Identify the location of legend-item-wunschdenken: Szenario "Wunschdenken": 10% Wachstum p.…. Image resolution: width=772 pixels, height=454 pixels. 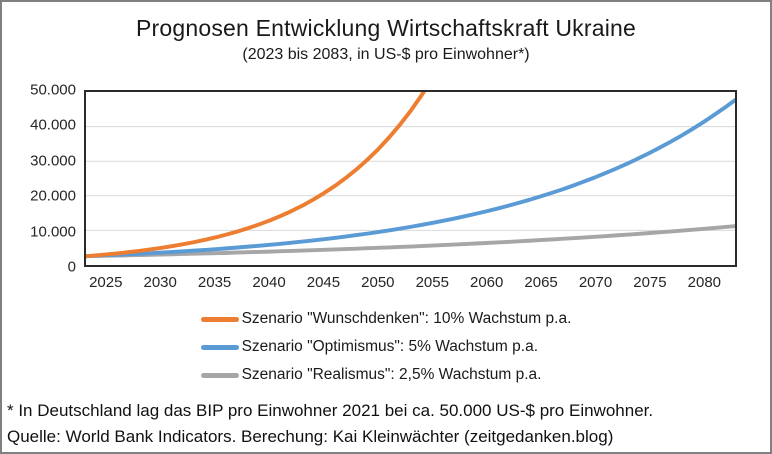
(386, 319).